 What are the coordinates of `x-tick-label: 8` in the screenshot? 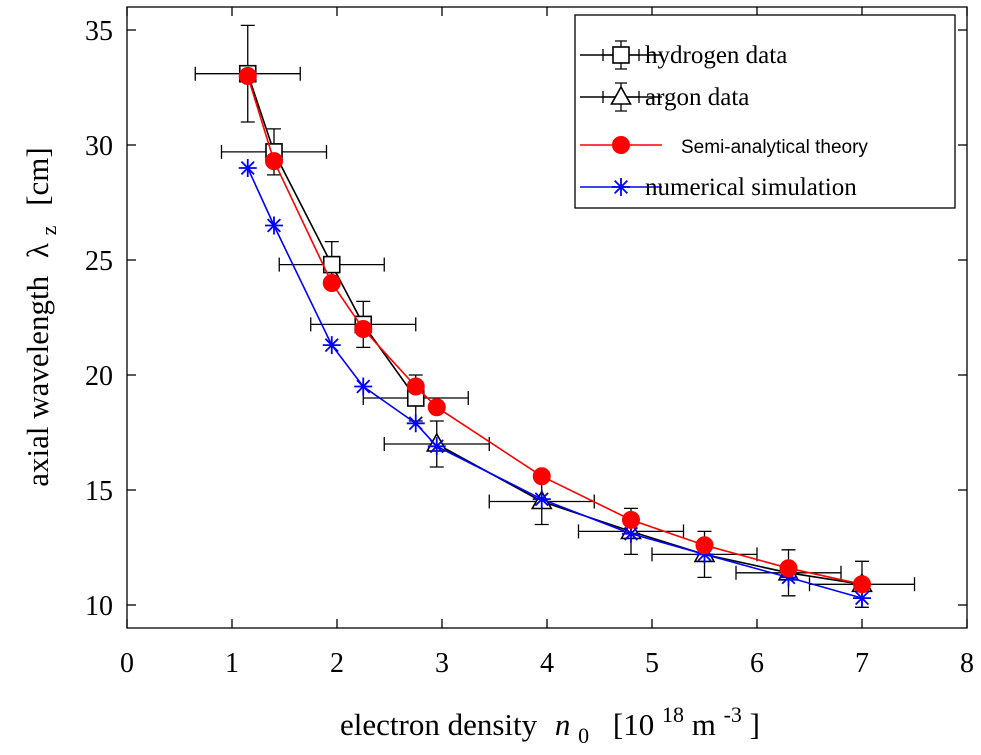 It's located at (967, 663).